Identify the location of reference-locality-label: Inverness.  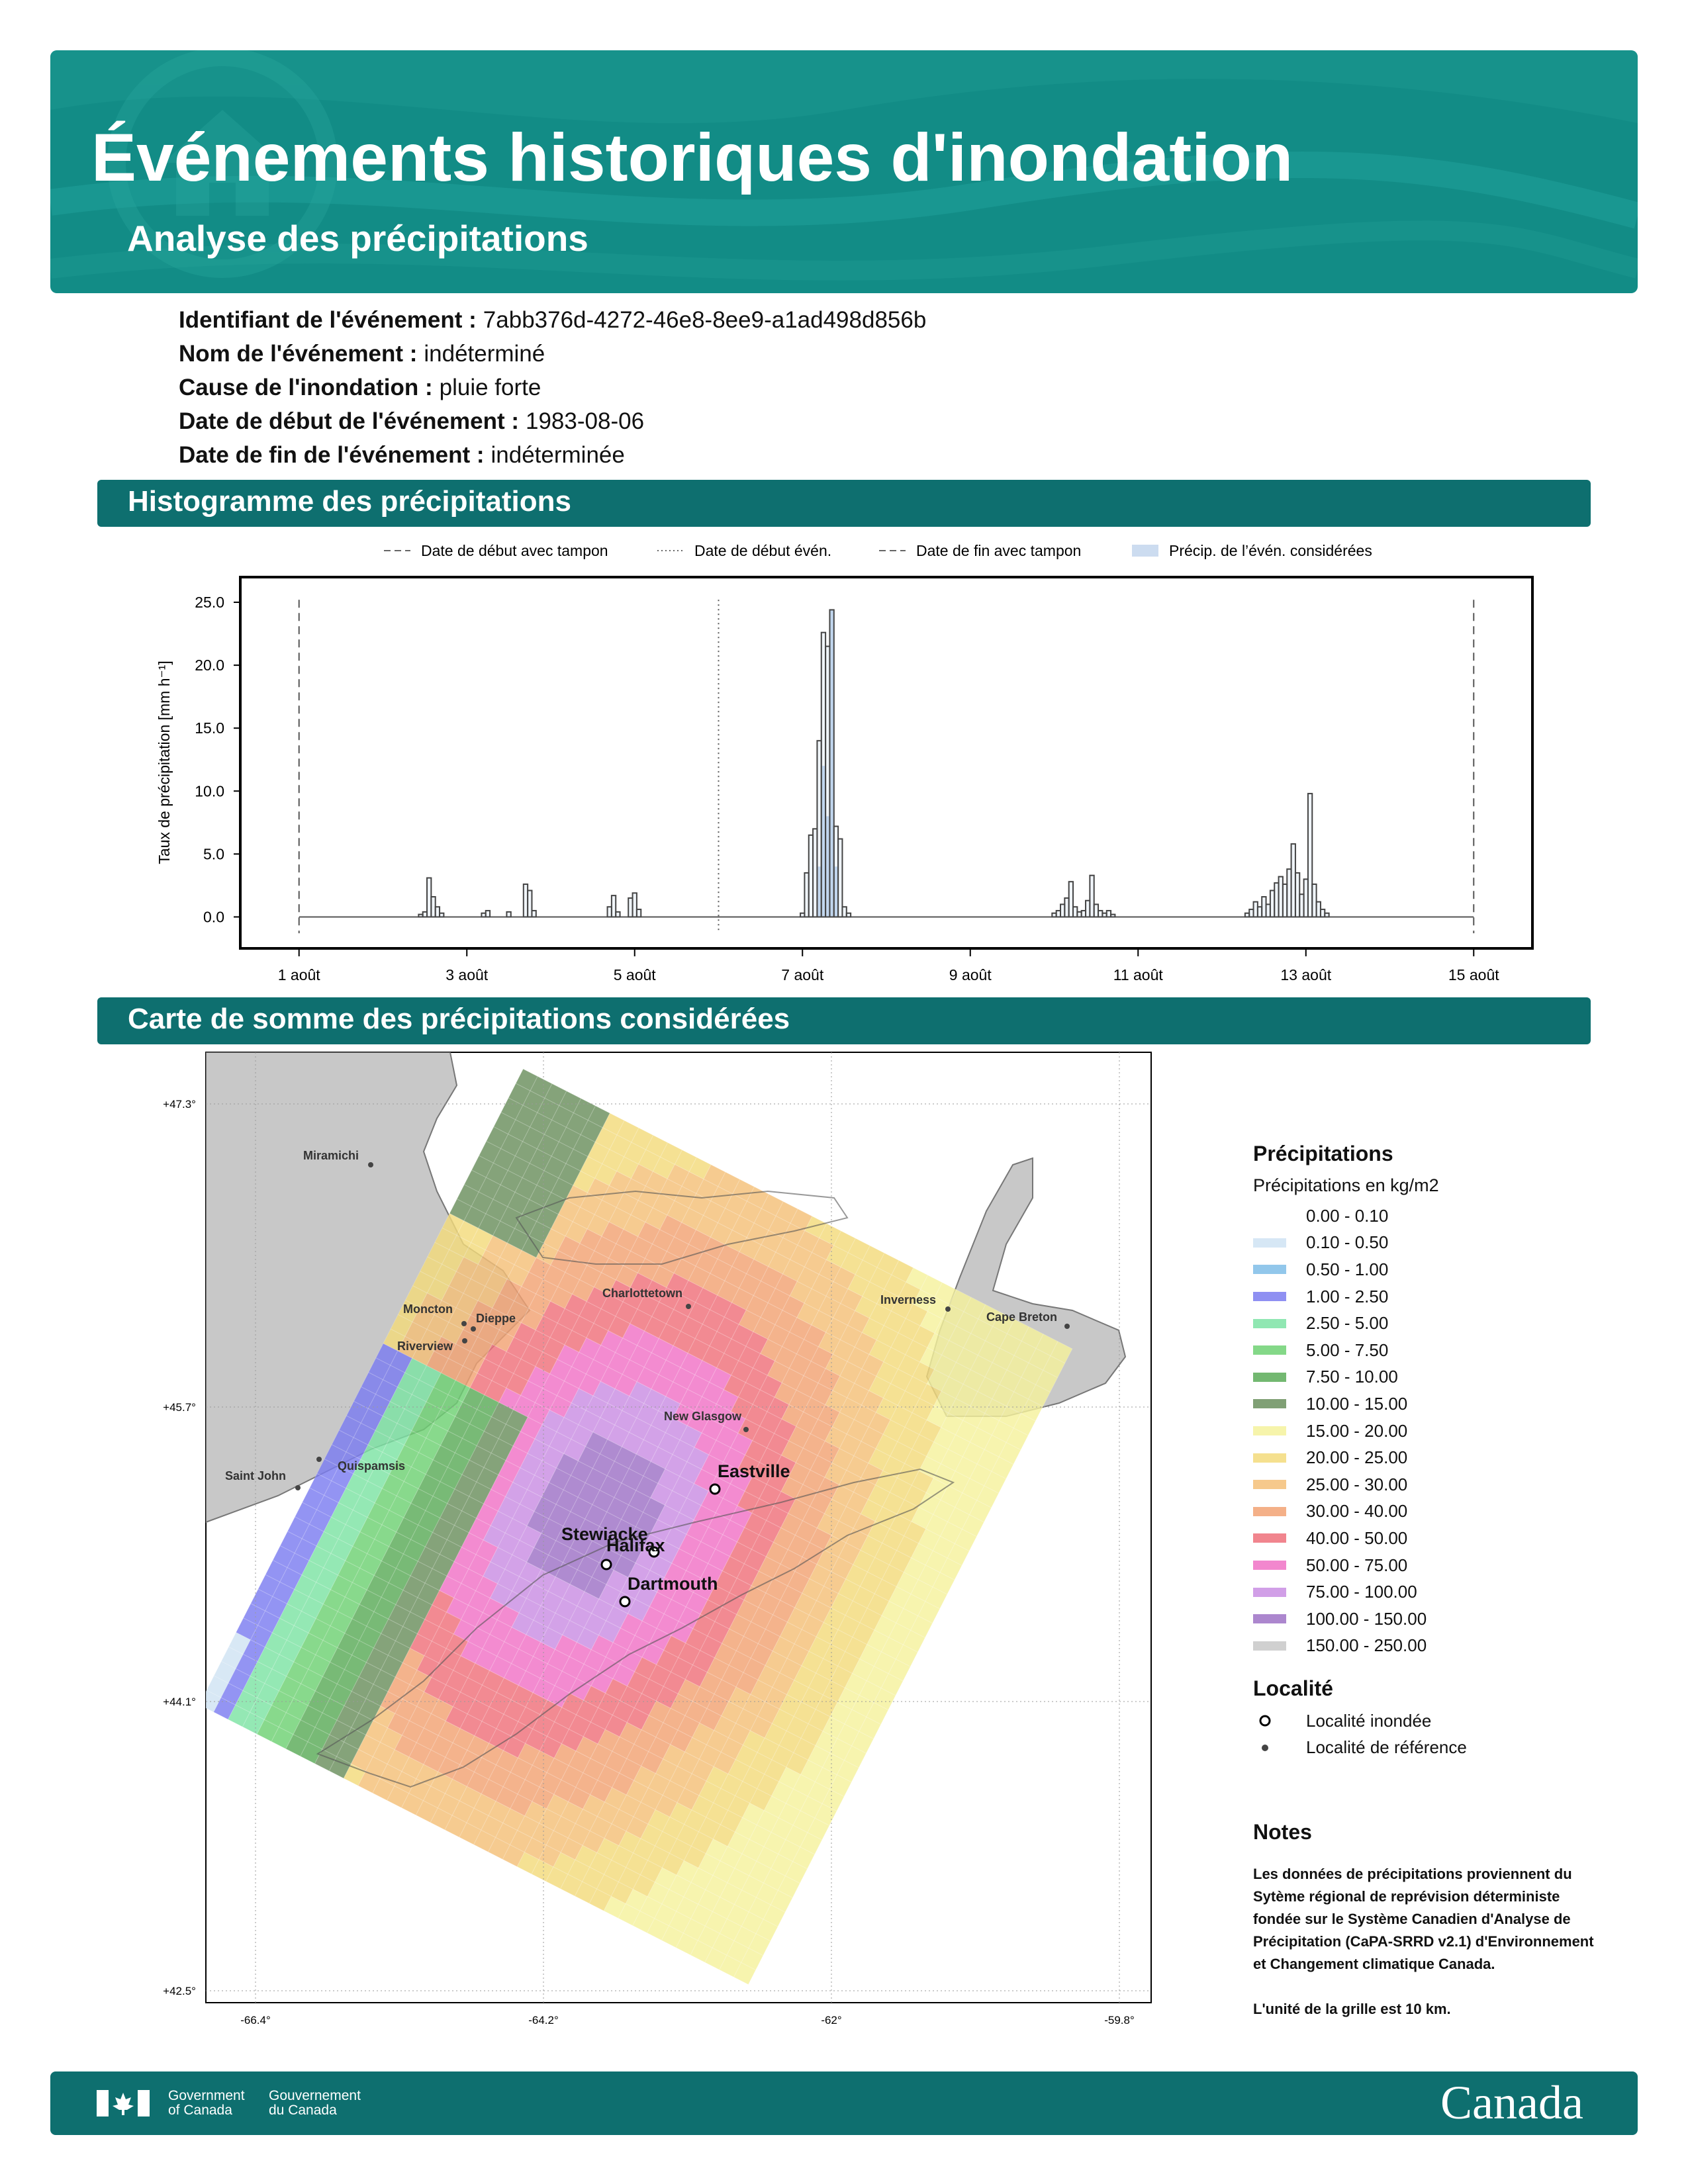
(908, 1299).